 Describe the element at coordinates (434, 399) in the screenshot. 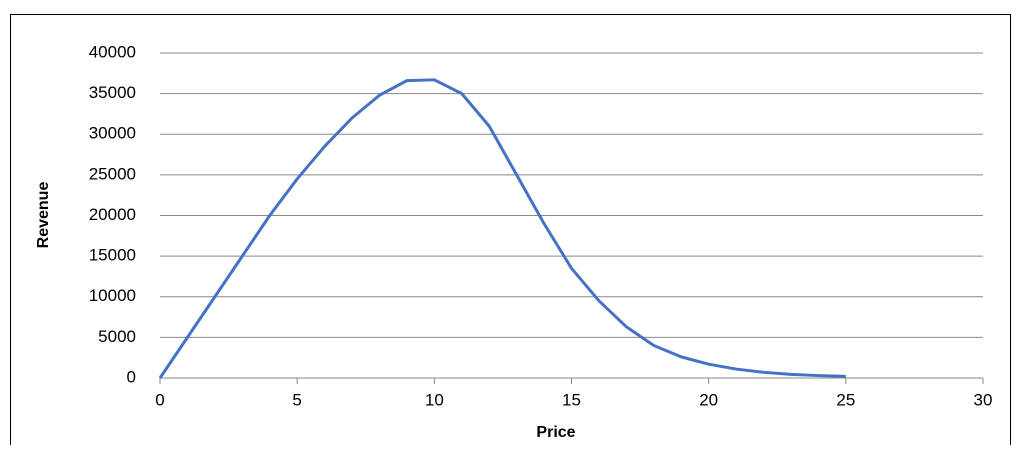

I see `x-tick-label: 10` at that location.